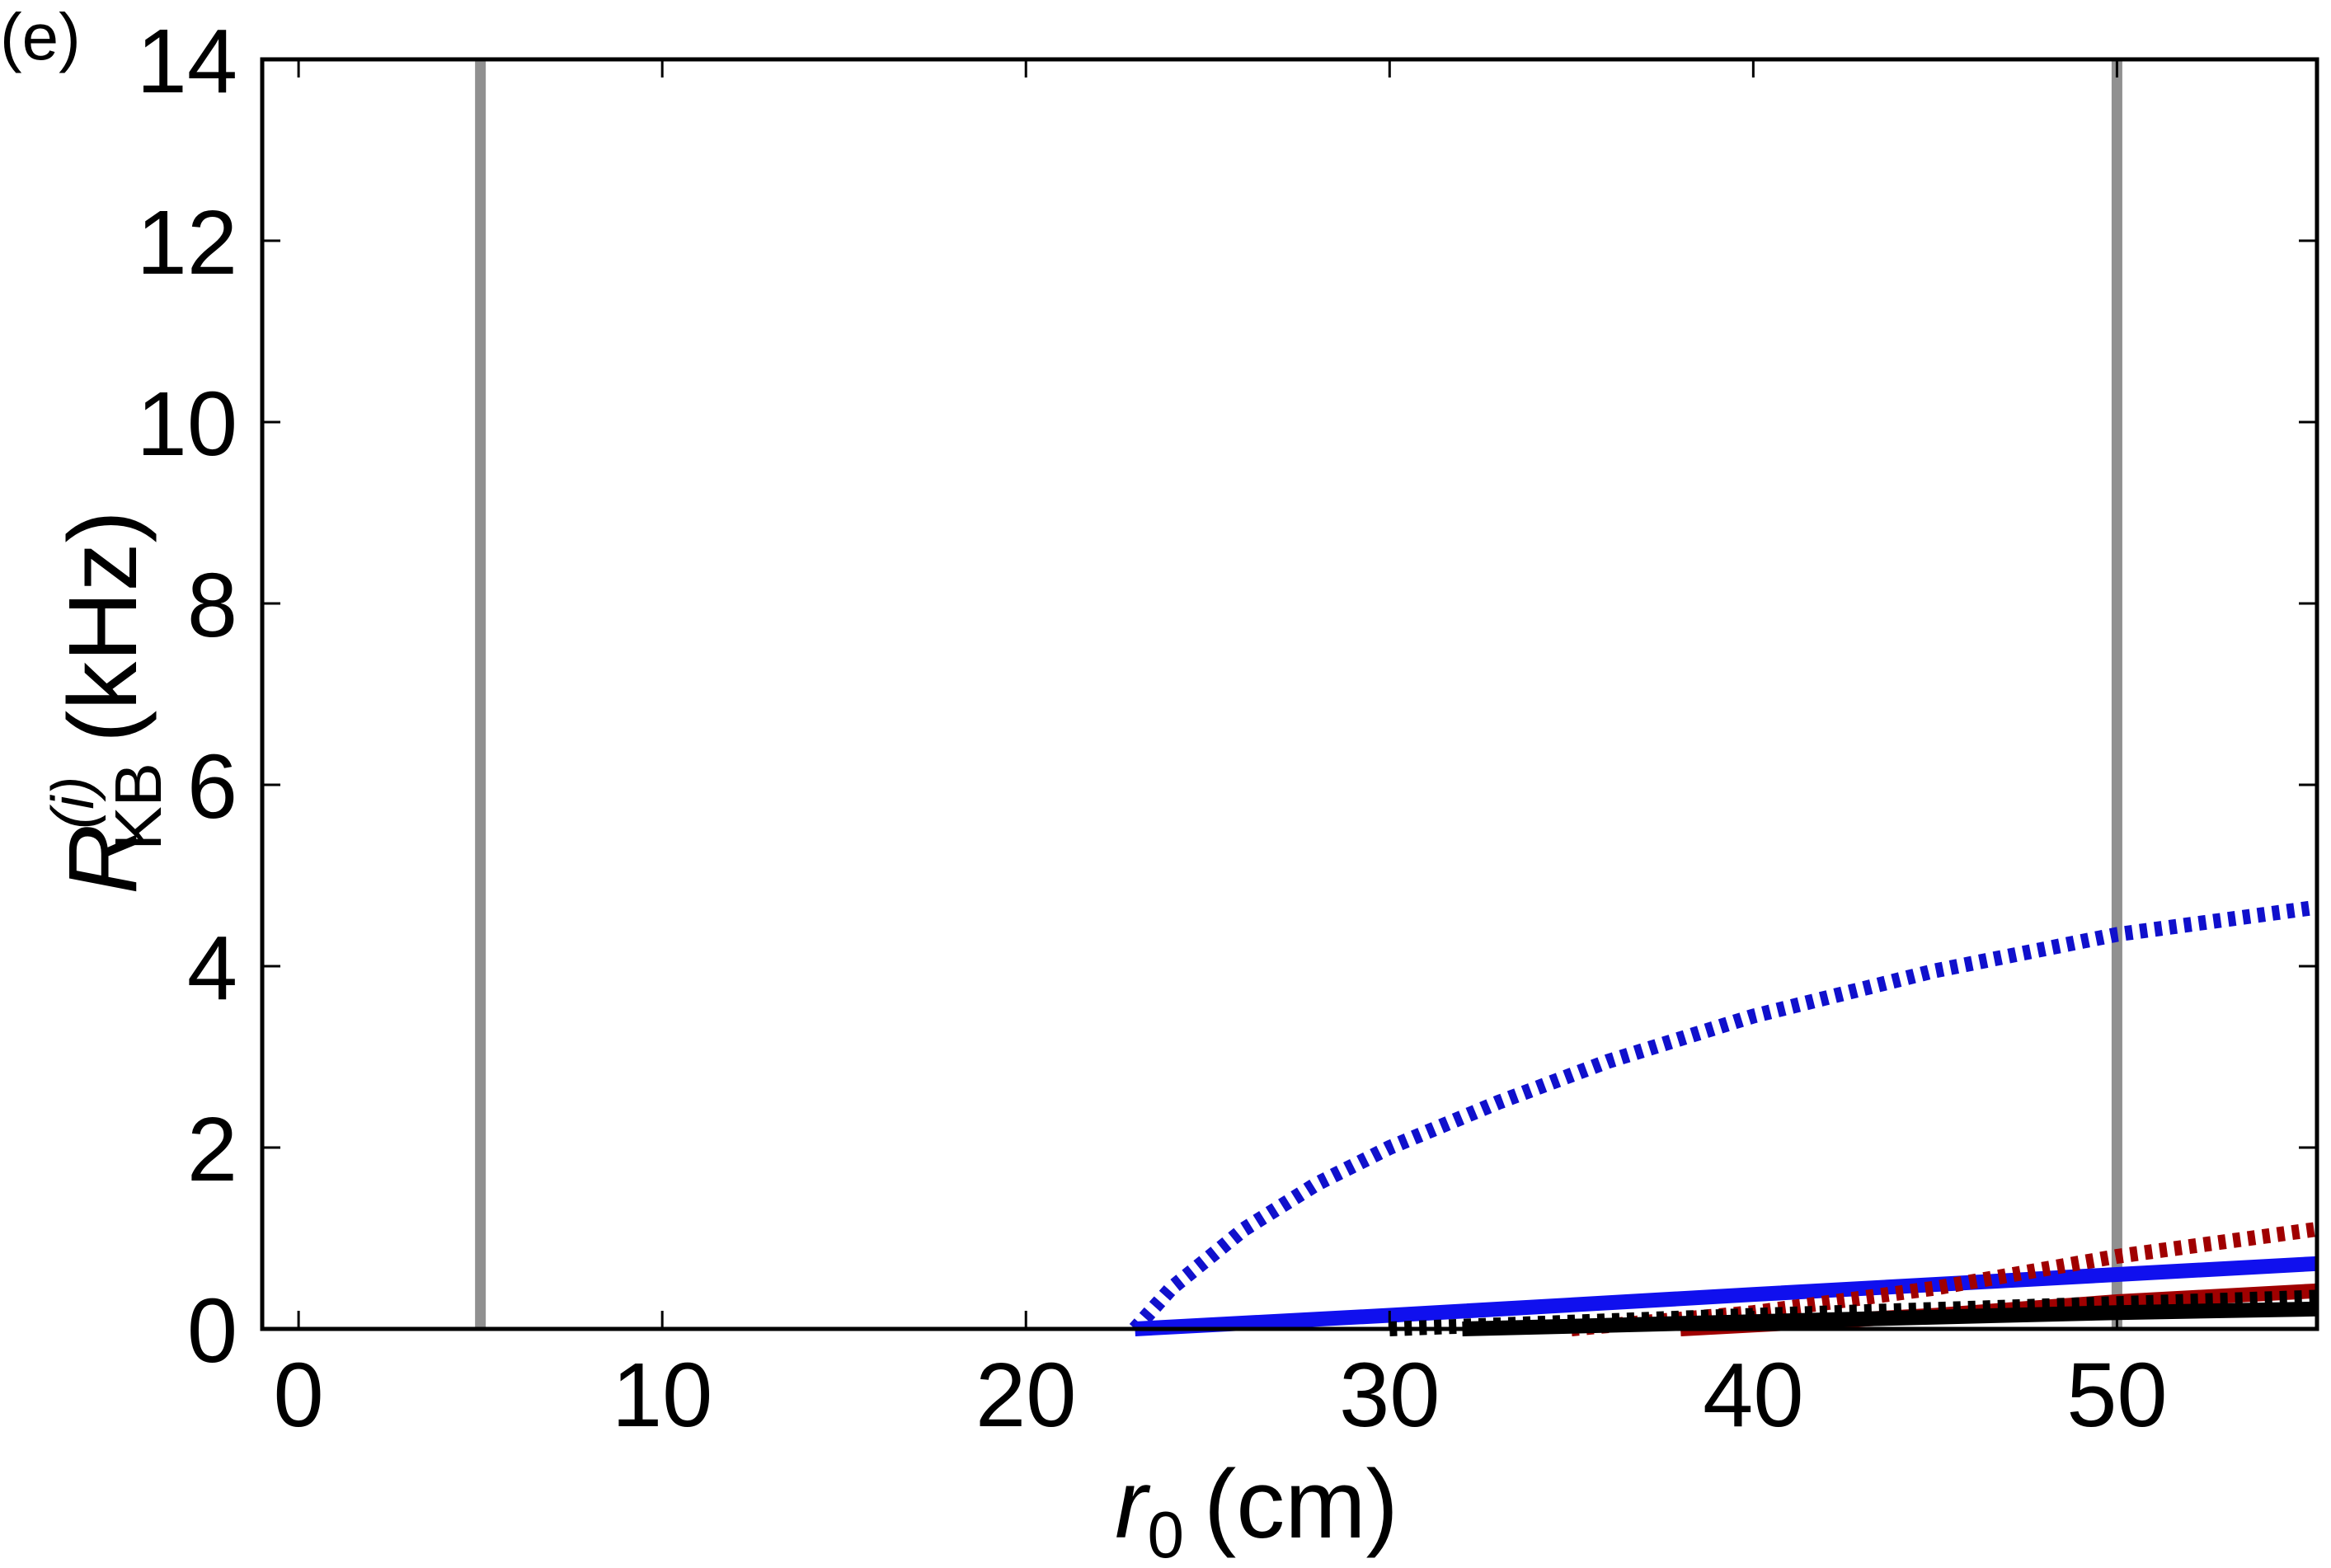 The width and height of the screenshot is (2331, 1568). What do you see at coordinates (138, 807) in the screenshot?
I see `y-axis-sub: KB` at bounding box center [138, 807].